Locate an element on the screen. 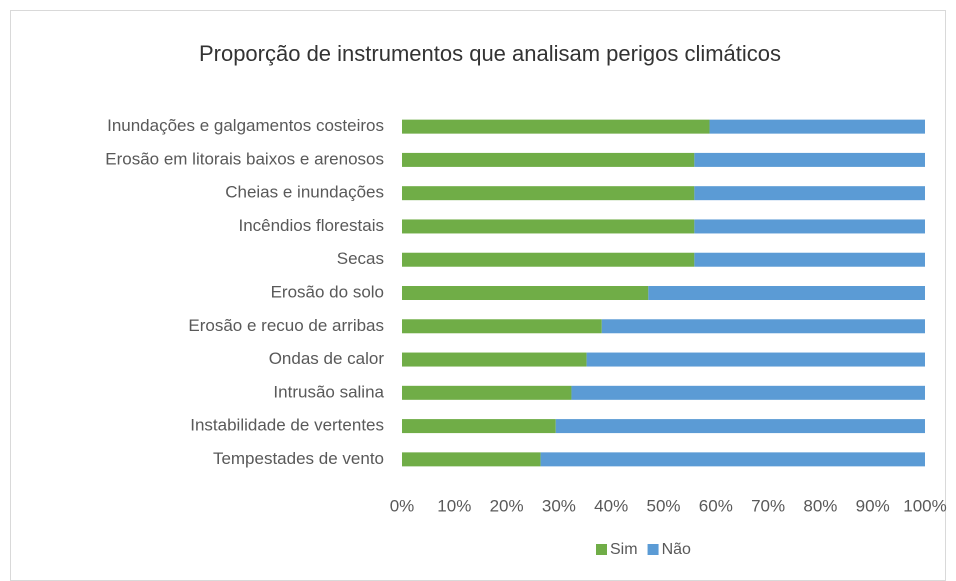 This screenshot has width=956, height=581. x-tick-label: 10% is located at coordinates (454, 505).